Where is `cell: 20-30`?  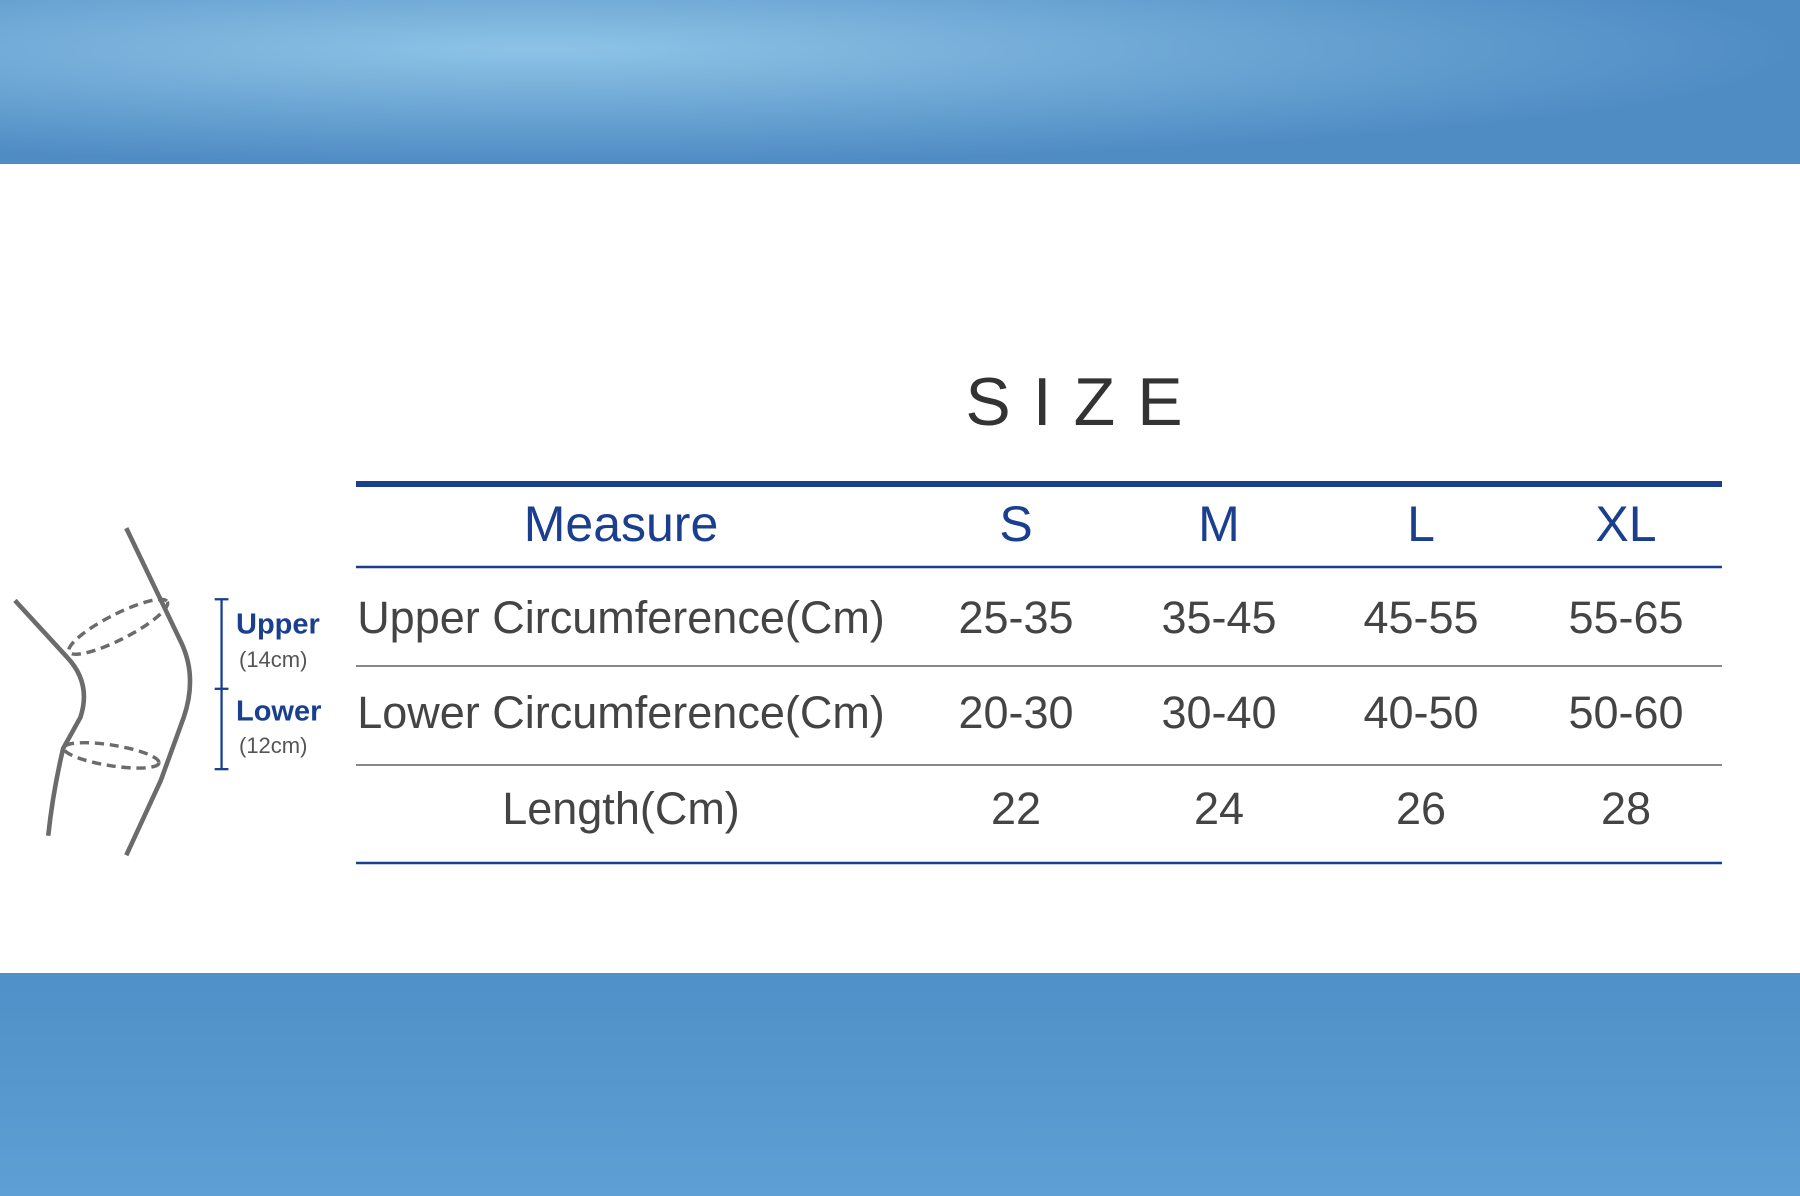
cell: 20-30 is located at coordinates (1015, 712).